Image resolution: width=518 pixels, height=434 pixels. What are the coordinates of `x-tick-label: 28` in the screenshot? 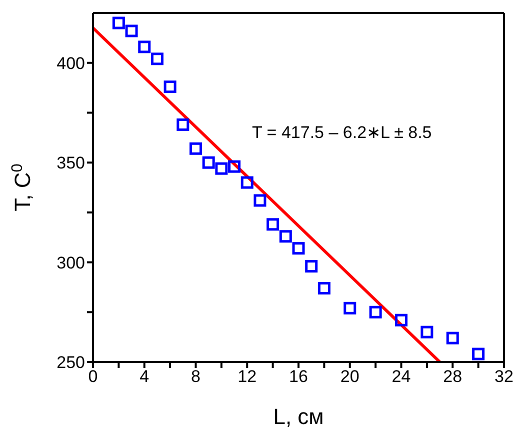 It's located at (452, 376).